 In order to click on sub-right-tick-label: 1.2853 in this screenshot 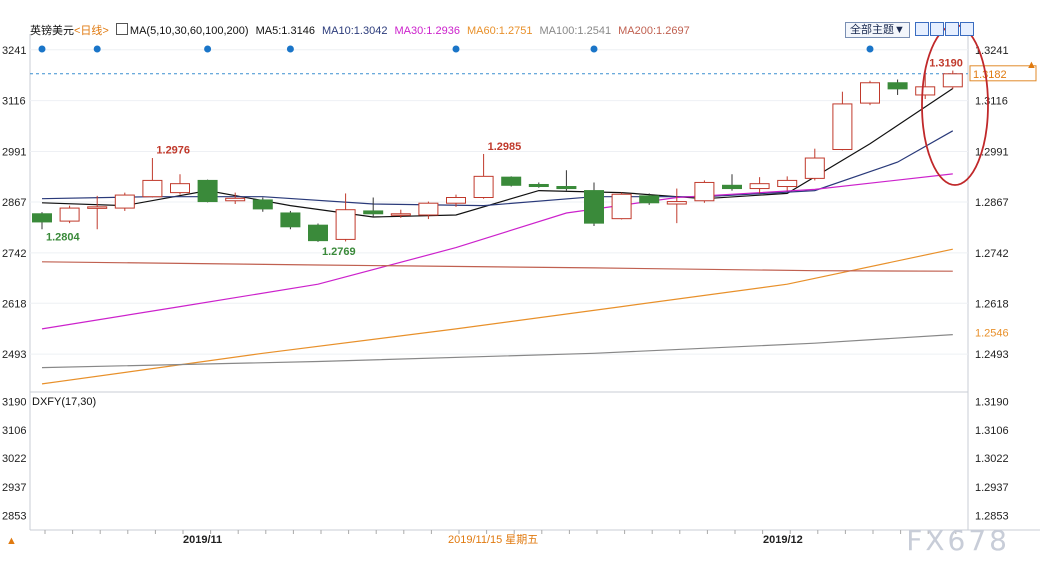, I will do `click(992, 516)`.